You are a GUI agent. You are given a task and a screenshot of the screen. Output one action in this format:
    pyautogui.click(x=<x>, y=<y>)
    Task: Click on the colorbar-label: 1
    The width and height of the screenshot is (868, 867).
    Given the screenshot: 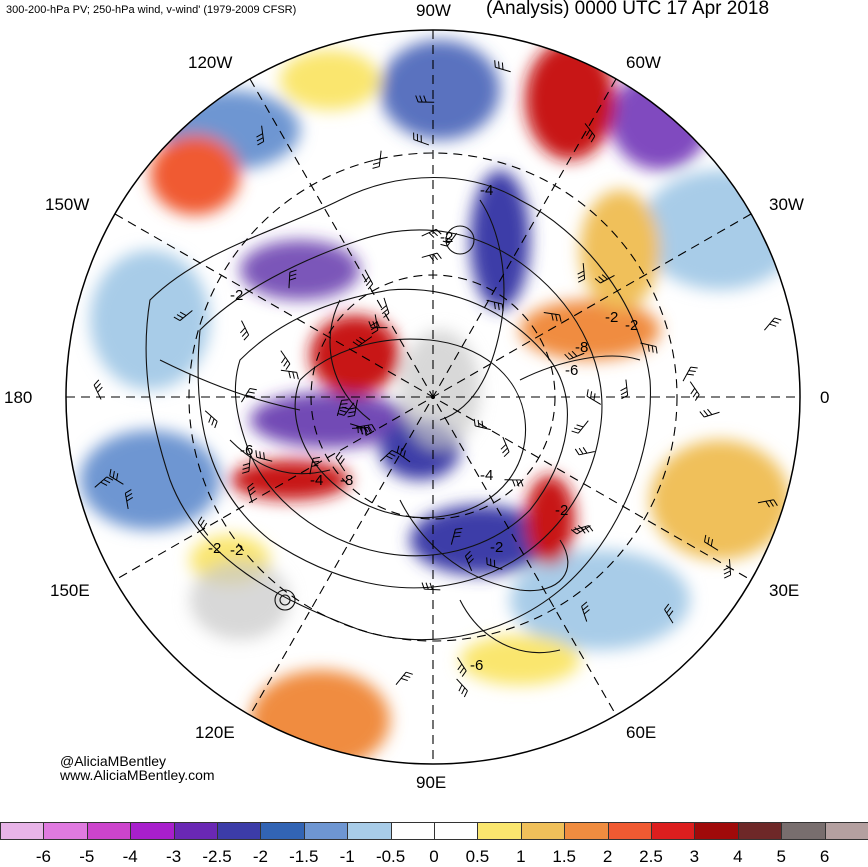 What is the action you would take?
    pyautogui.click(x=520, y=857)
    